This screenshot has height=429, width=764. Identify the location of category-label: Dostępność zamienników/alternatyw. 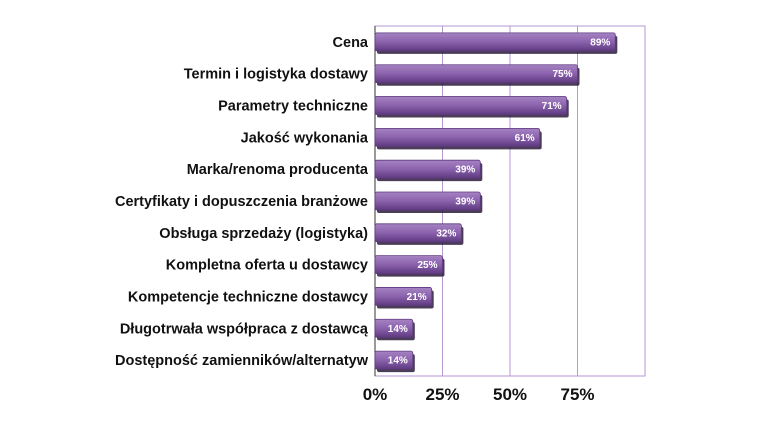
(242, 361).